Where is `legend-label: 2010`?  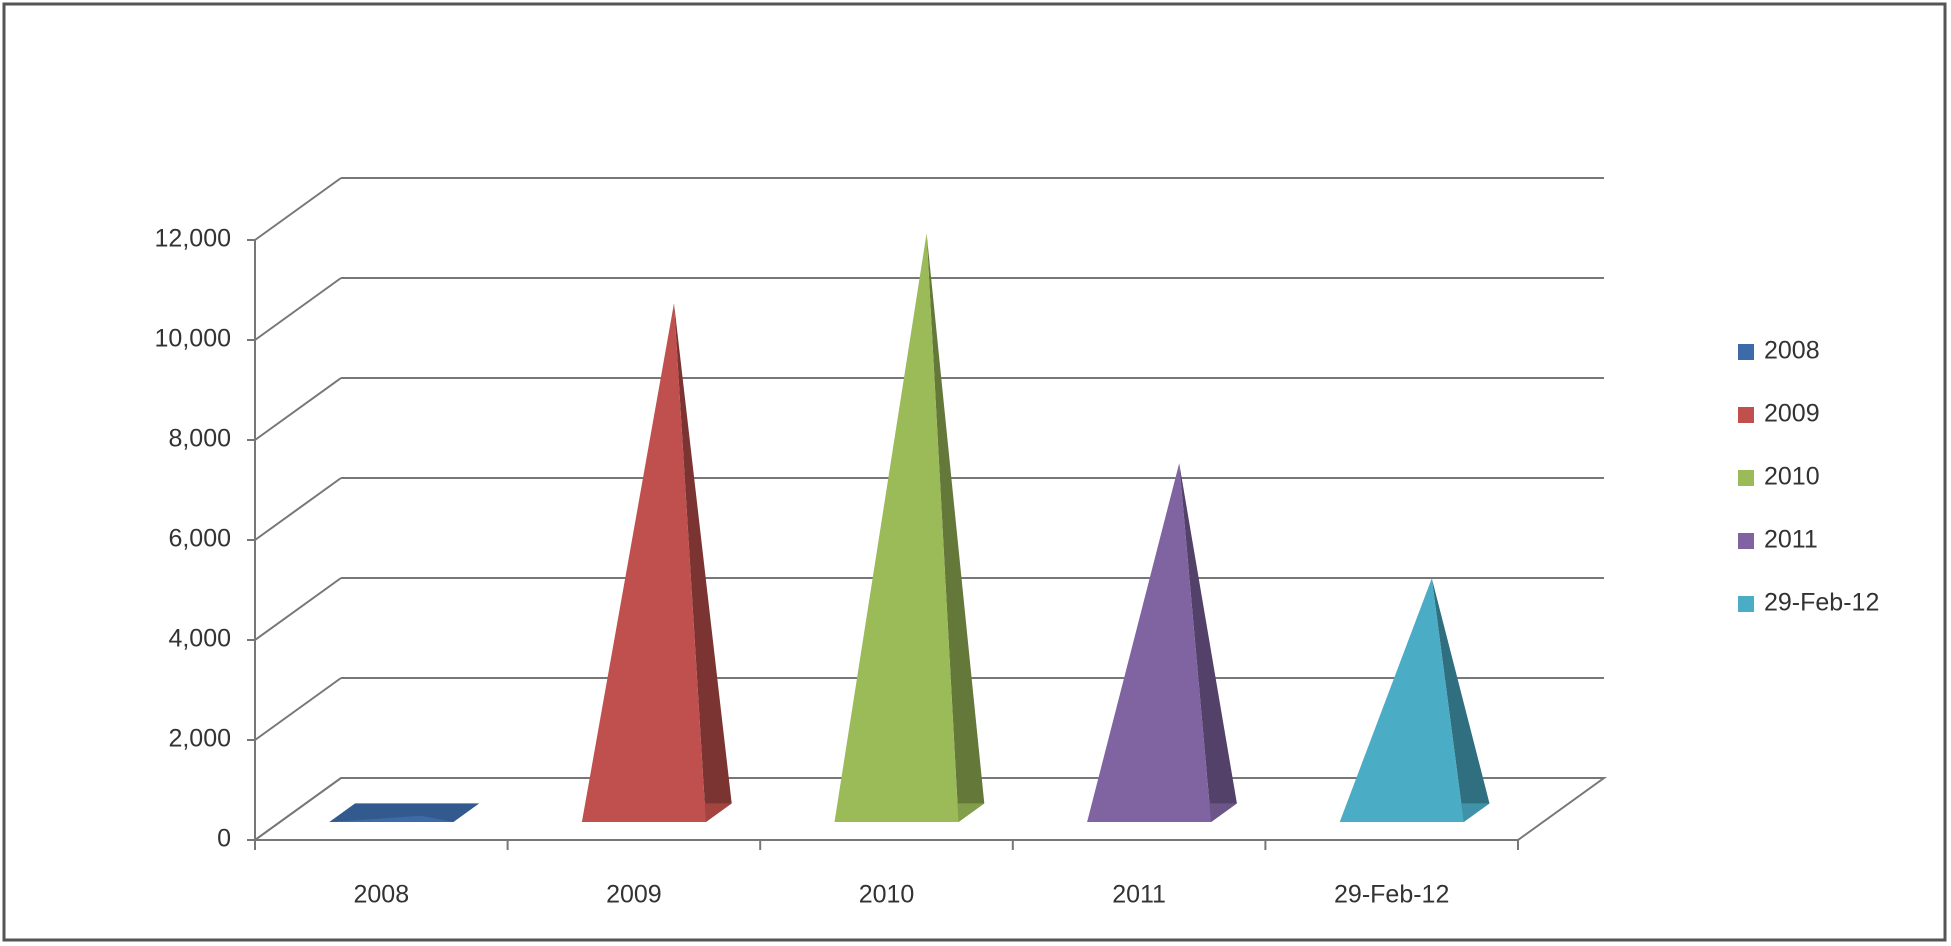 legend-label: 2010 is located at coordinates (1792, 477).